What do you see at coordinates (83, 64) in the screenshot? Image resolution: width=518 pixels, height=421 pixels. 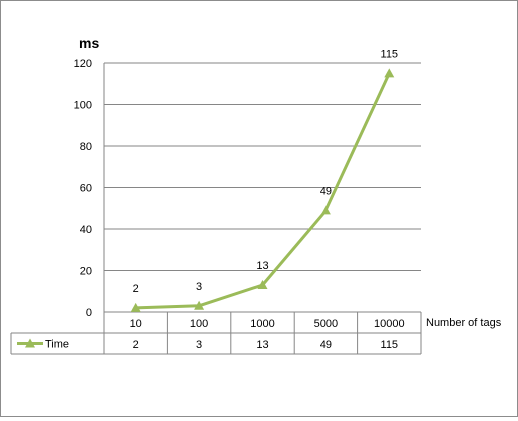 I see `y-tick-label: 120` at bounding box center [83, 64].